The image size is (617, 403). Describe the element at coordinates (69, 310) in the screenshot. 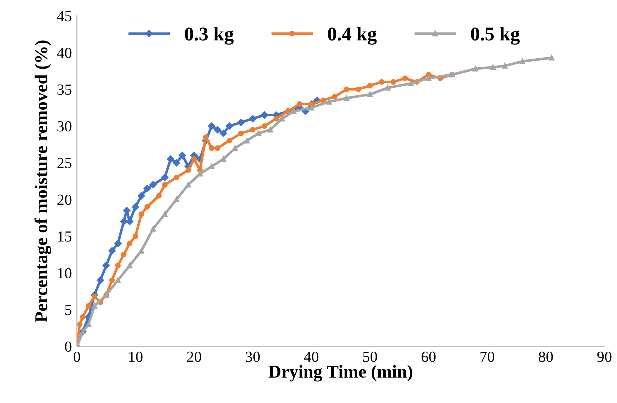

I see `y-tick-label: 5` at that location.